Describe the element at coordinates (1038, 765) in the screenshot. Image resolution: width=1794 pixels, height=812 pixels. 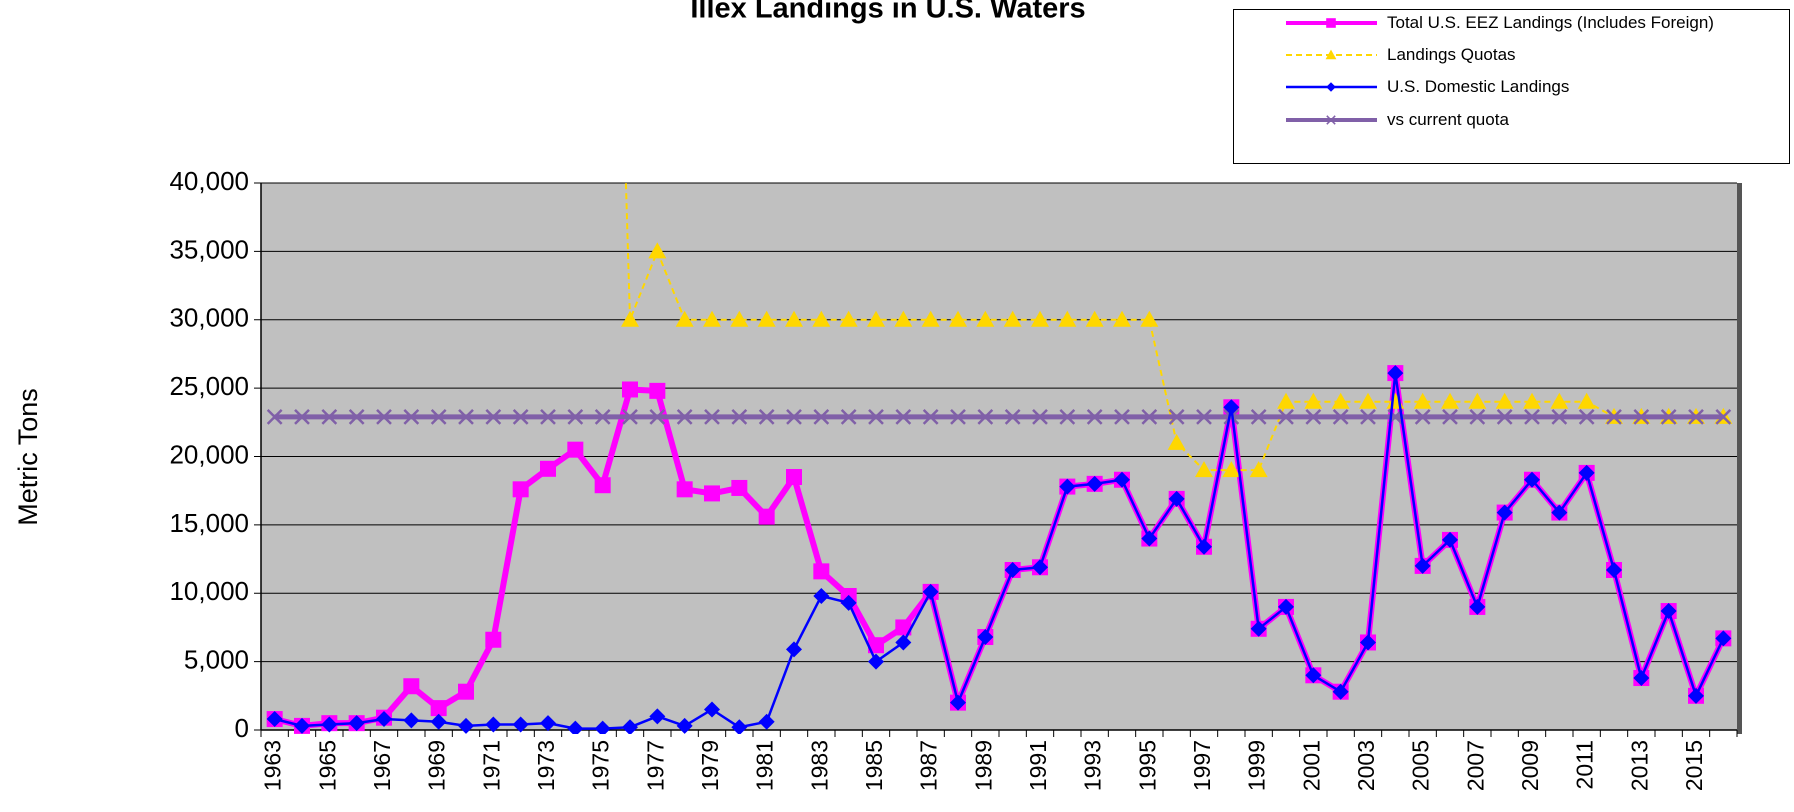
I see `x-tick-label: 1991` at that location.